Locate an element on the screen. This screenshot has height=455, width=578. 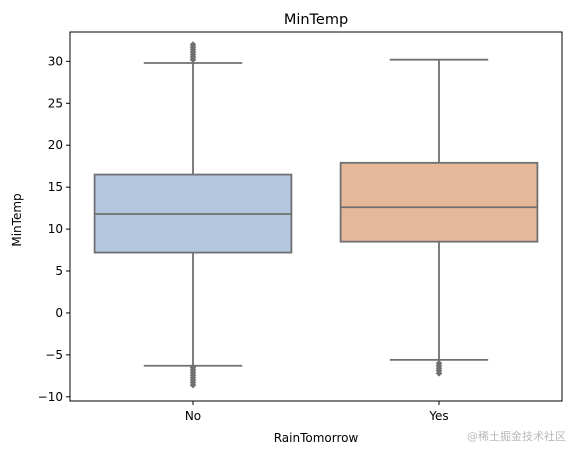
watermark: @稀土掘金技术社区 is located at coordinates (516, 436).